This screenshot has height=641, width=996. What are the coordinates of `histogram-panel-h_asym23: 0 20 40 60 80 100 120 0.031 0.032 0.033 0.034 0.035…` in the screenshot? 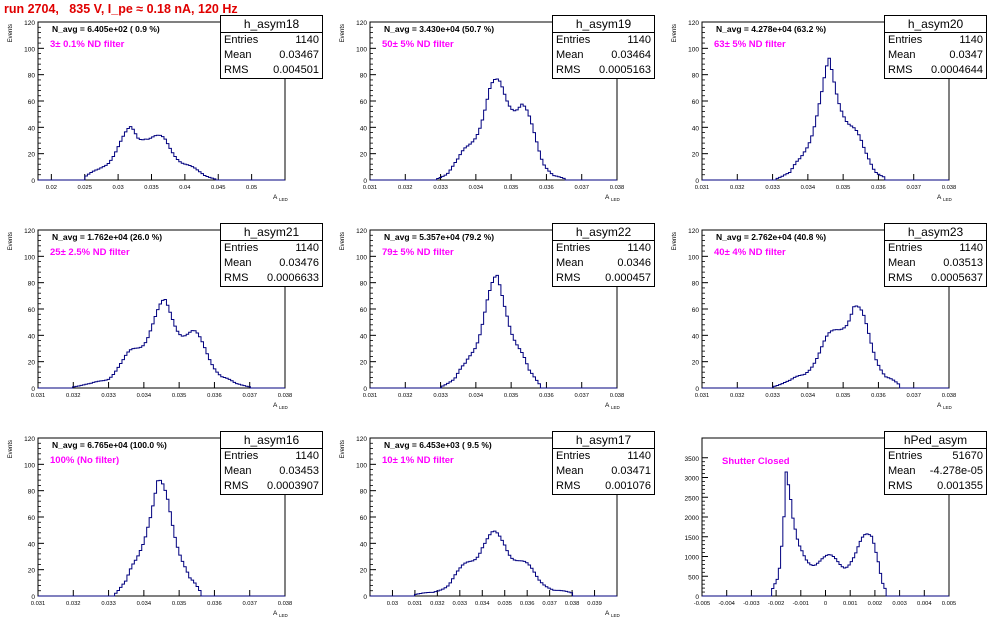 It's located at (830, 328).